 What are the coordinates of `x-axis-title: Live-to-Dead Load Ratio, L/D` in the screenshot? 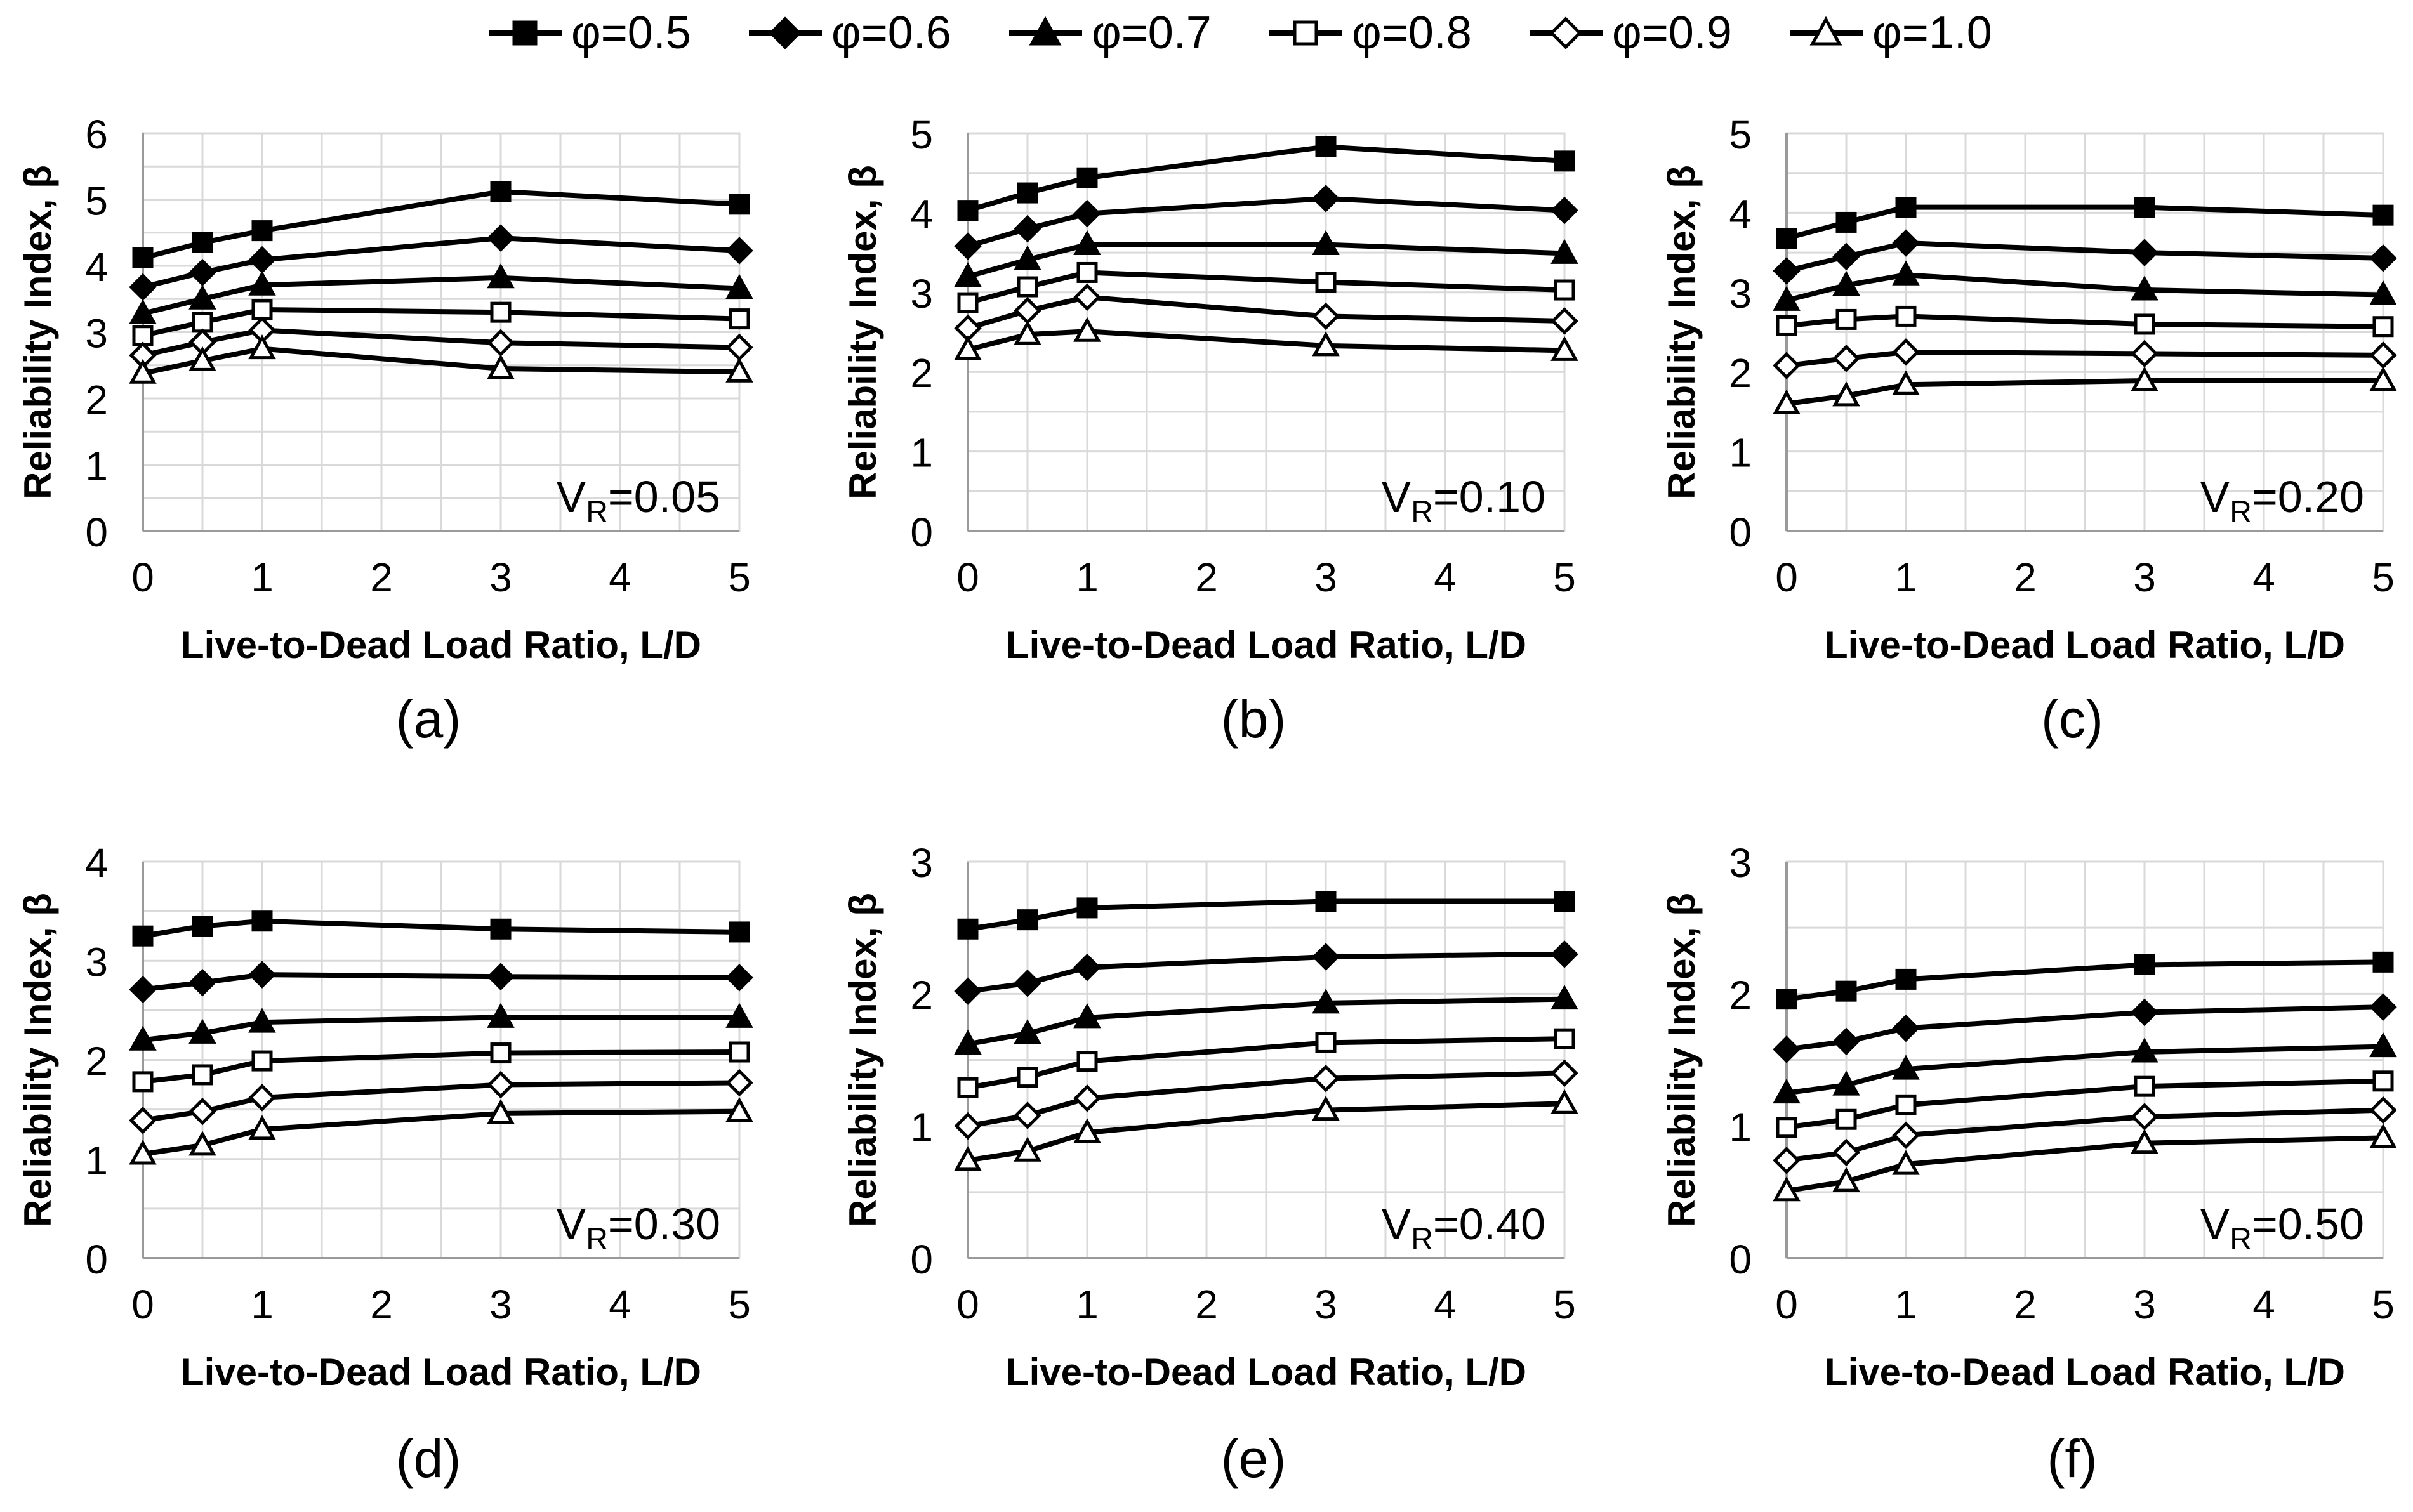 It's located at (2085, 645).